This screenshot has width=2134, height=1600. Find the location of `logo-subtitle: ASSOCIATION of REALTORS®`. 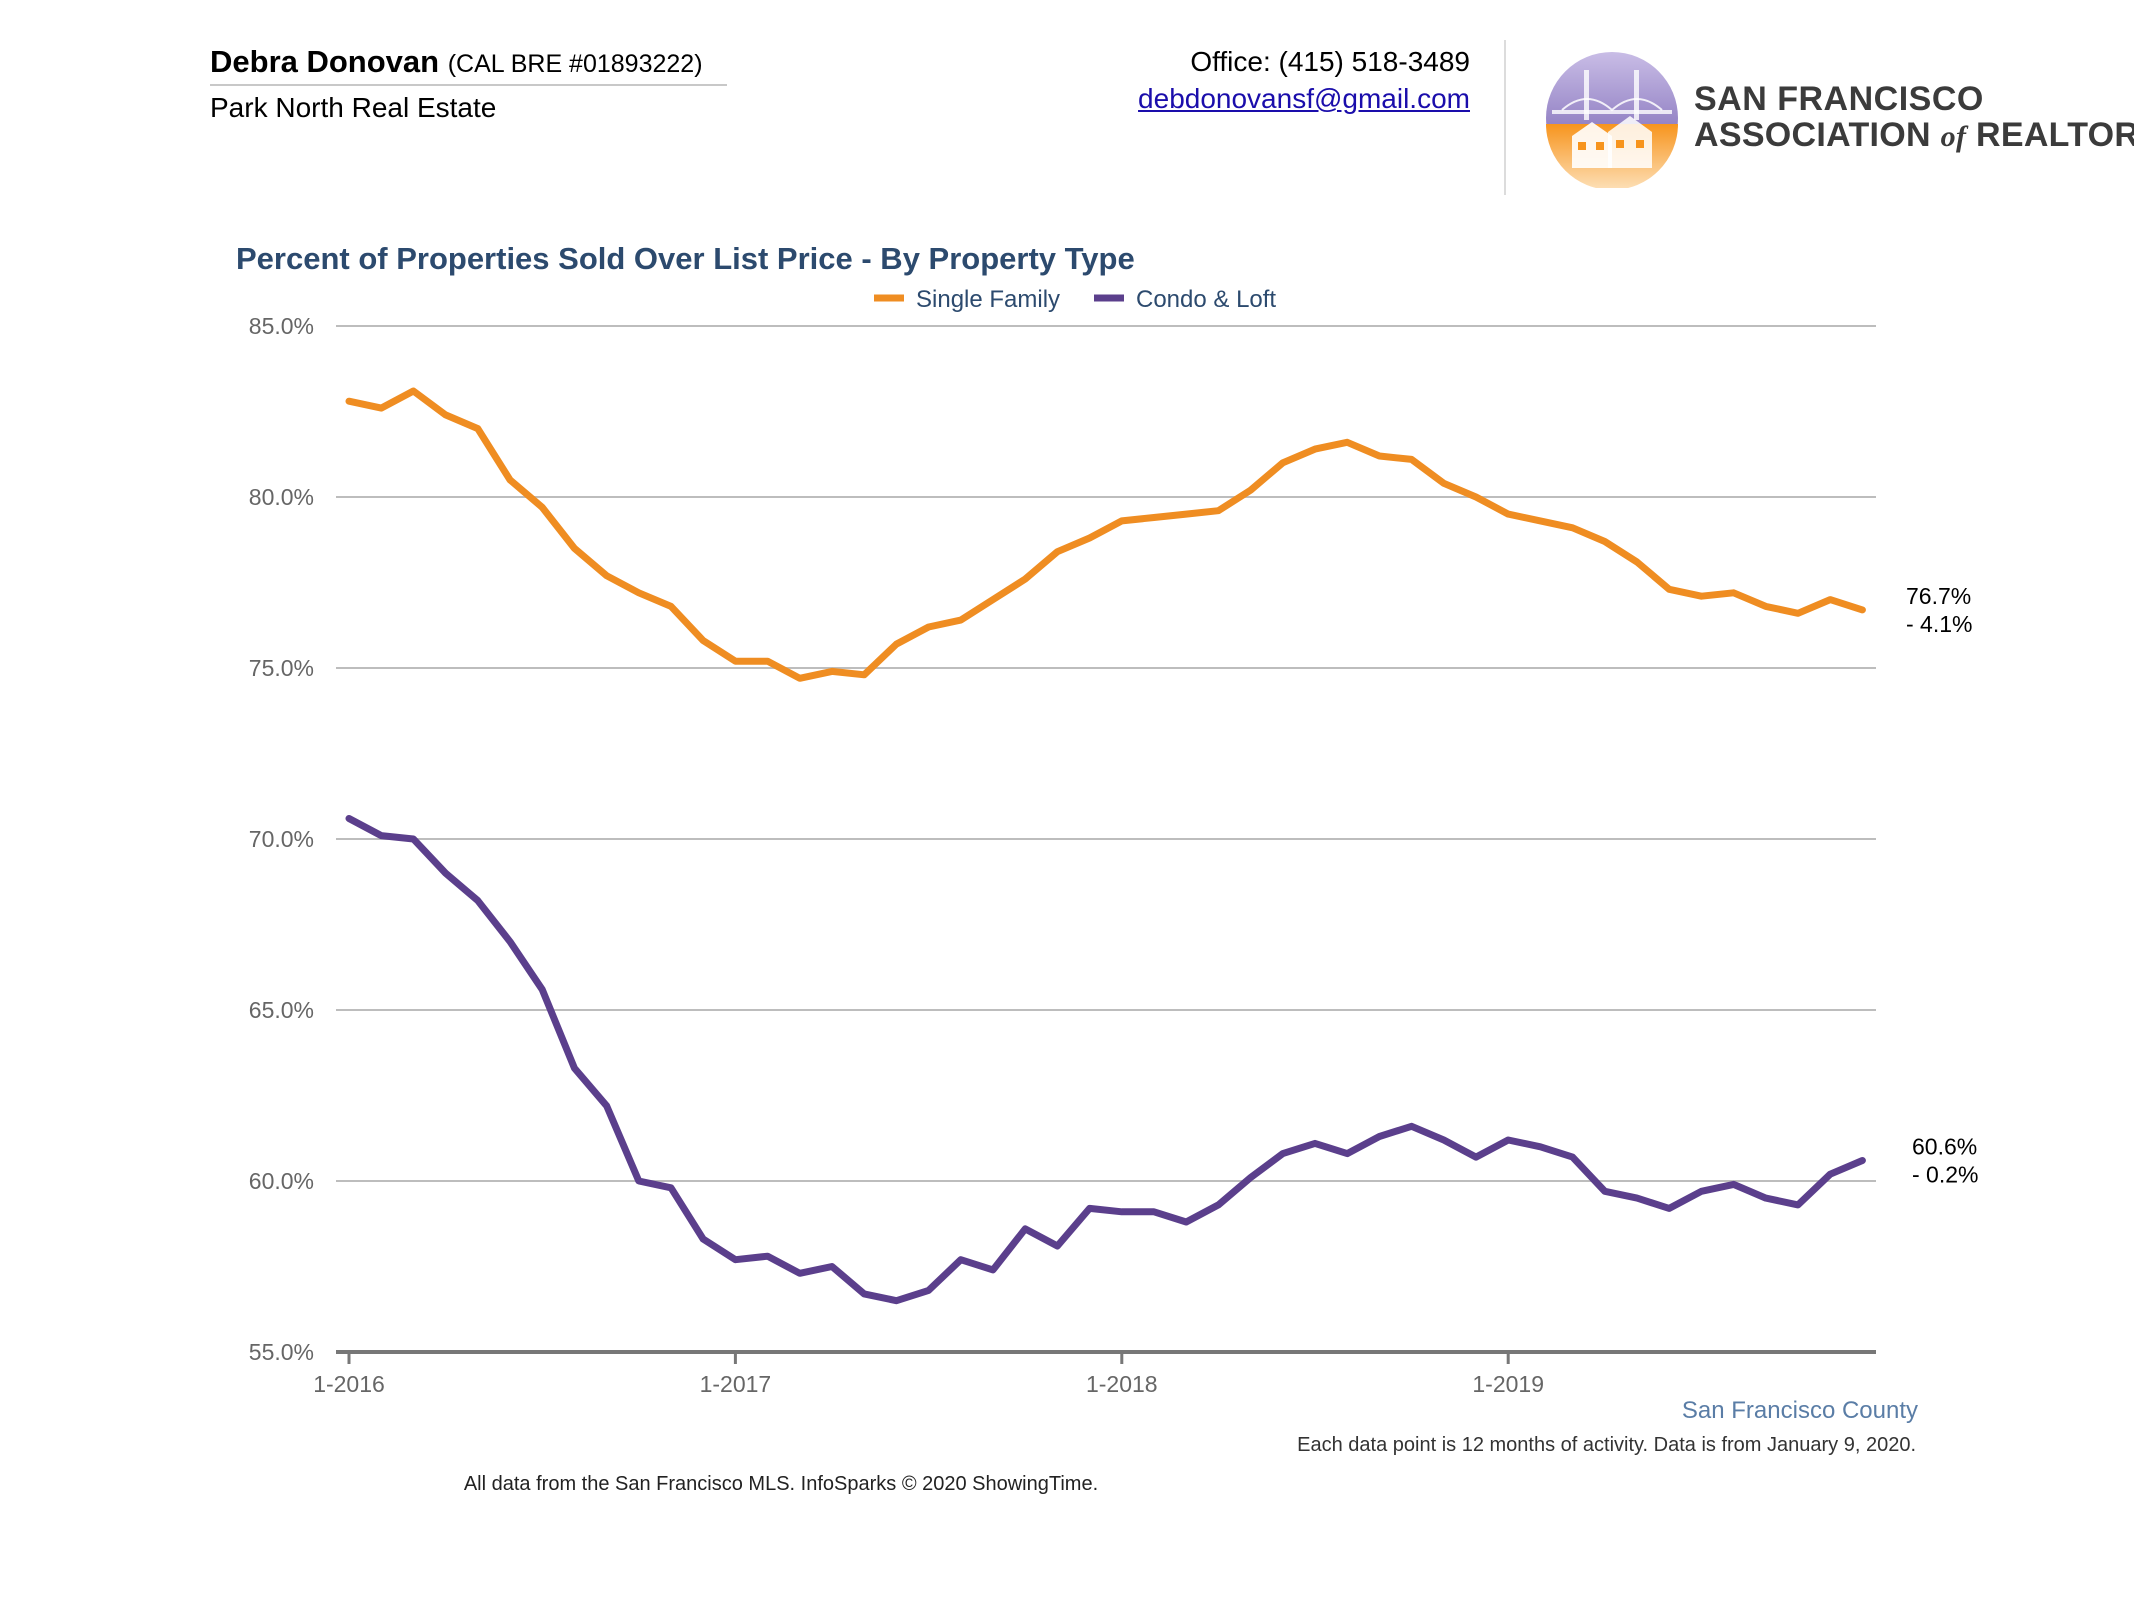

logo-subtitle: ASSOCIATION of REALTORS® is located at coordinates (1914, 135).